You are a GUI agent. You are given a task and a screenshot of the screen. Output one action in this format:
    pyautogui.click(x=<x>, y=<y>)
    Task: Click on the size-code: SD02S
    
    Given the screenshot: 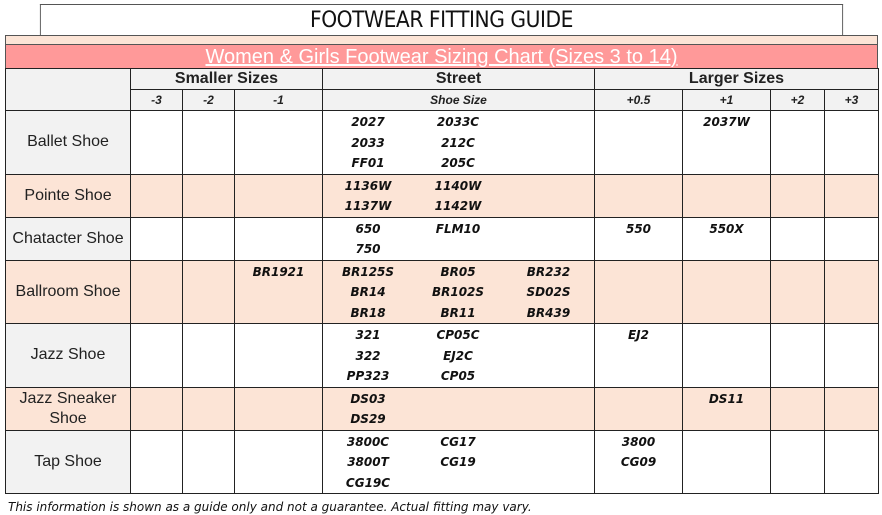 What is the action you would take?
    pyautogui.click(x=548, y=292)
    